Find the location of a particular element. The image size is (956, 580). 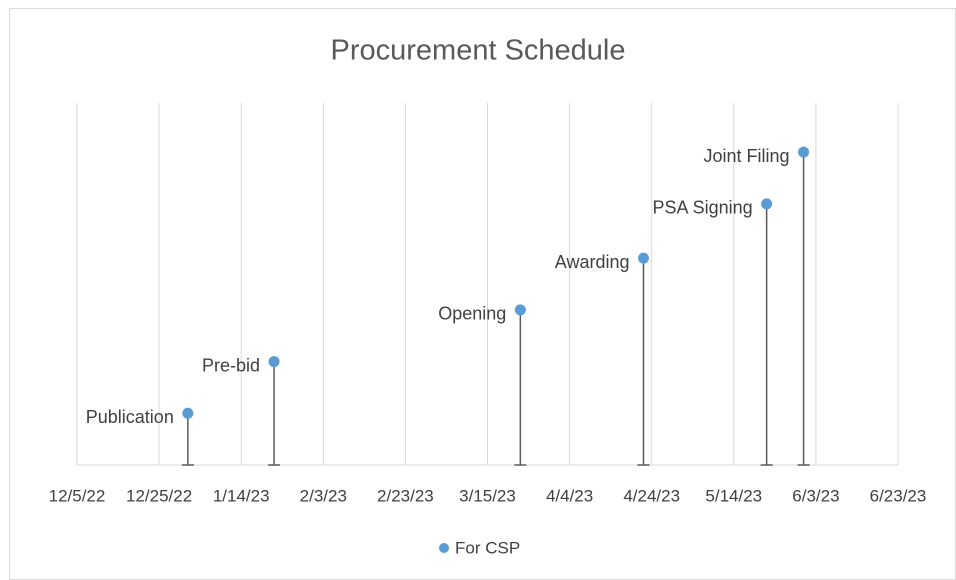

x-tick-label: 12/25/22 is located at coordinates (159, 495).